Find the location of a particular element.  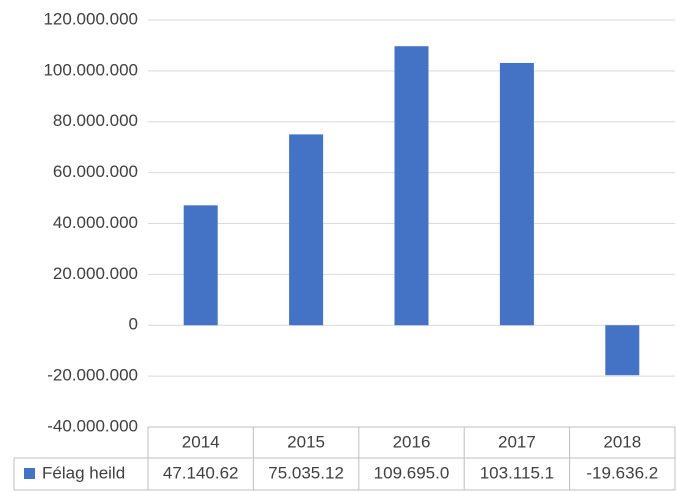

y-tick-label: 40.000.000 is located at coordinates (95, 222).